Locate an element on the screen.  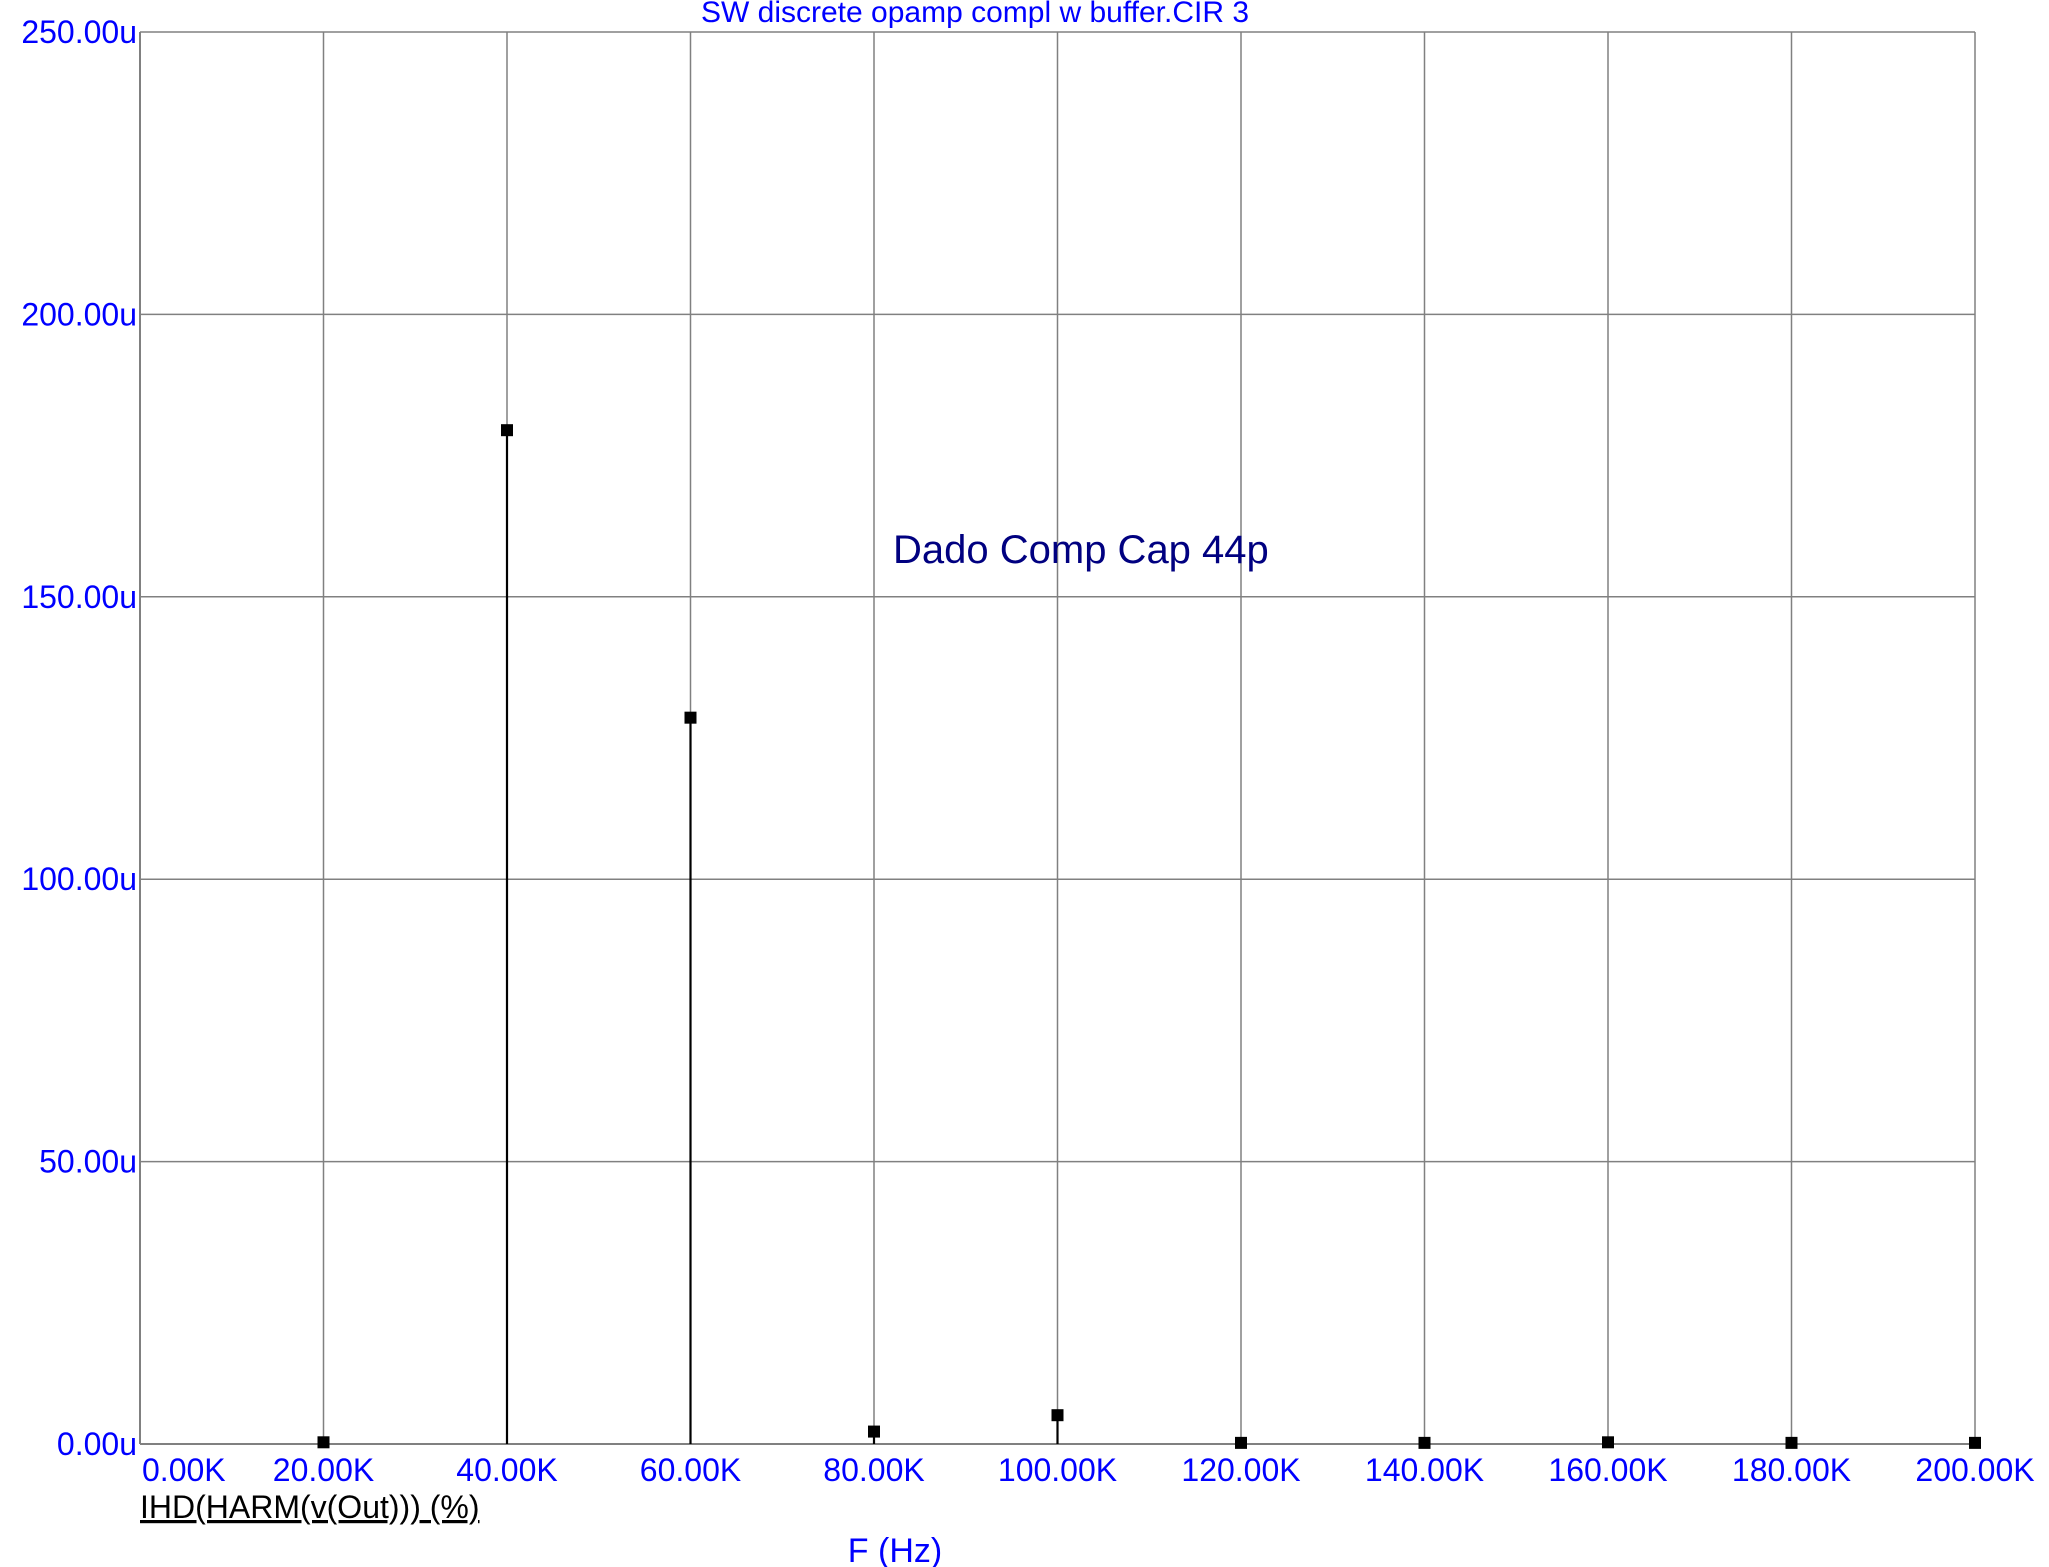
x-tick-label: 80.00K is located at coordinates (873, 1470).